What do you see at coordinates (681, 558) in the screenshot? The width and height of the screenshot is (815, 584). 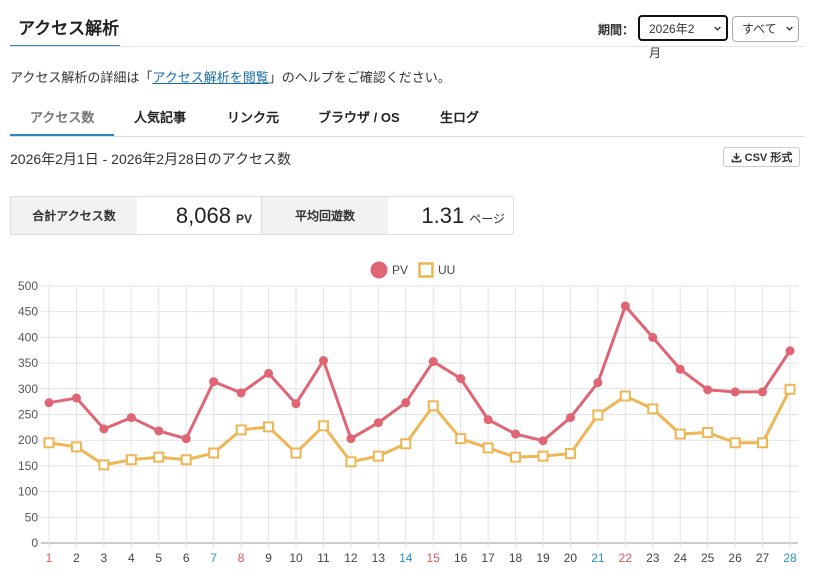 I see `x-tick-label: 24` at bounding box center [681, 558].